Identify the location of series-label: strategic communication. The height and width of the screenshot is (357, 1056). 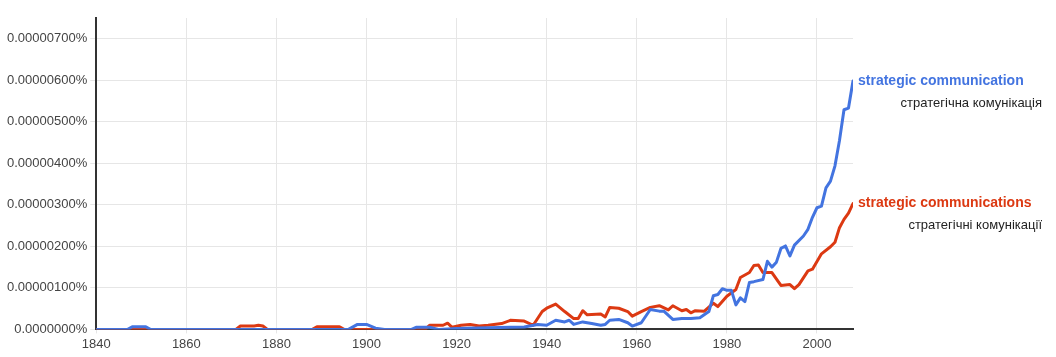
(941, 79).